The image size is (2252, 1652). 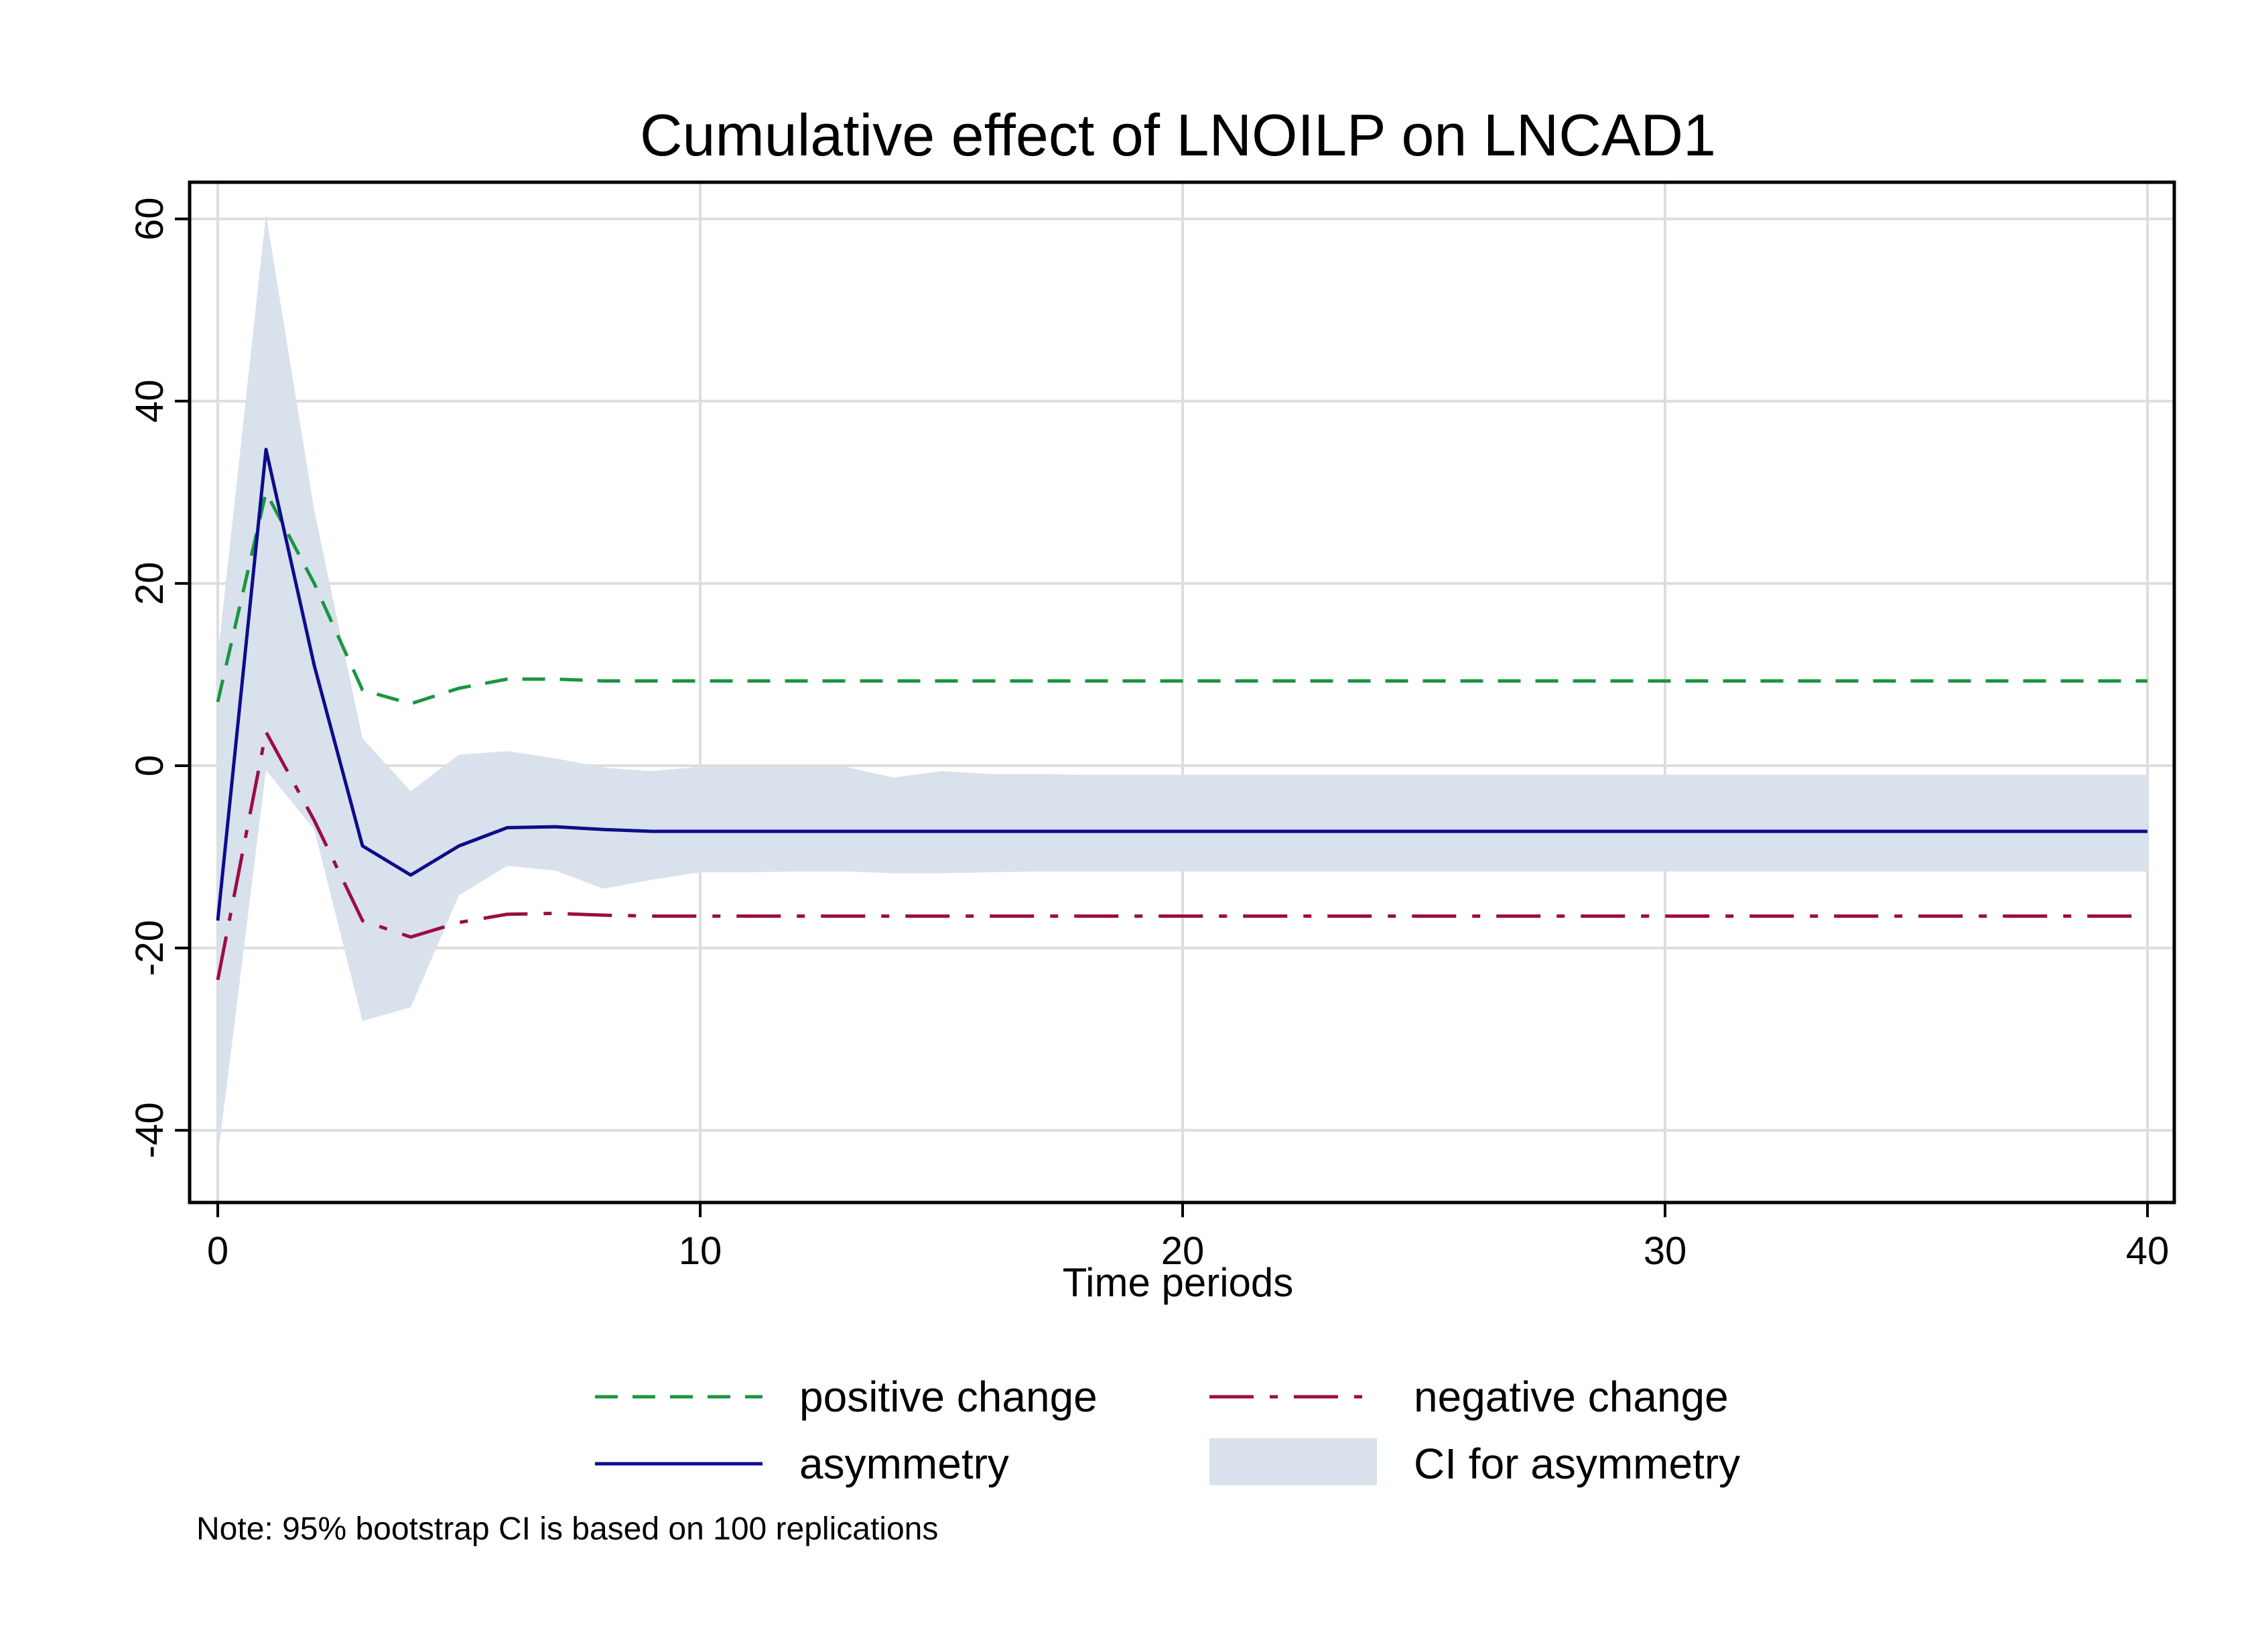 I want to click on y-tick-label-2: 0, so click(x=150, y=765).